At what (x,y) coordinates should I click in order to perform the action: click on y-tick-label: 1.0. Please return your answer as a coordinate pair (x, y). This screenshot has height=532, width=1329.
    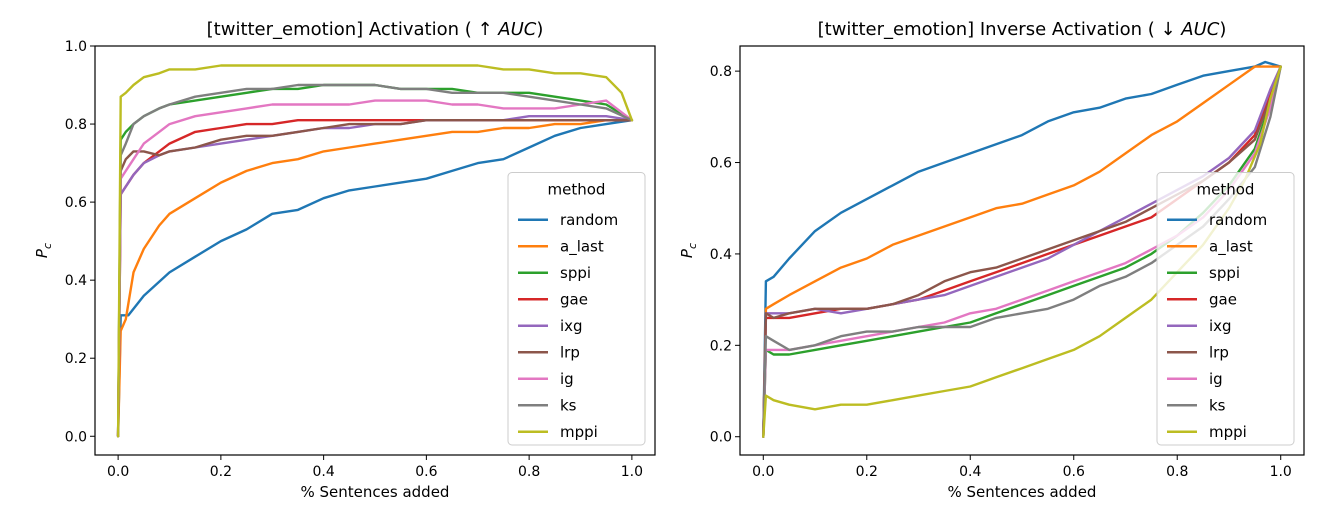
    Looking at the image, I should click on (76, 47).